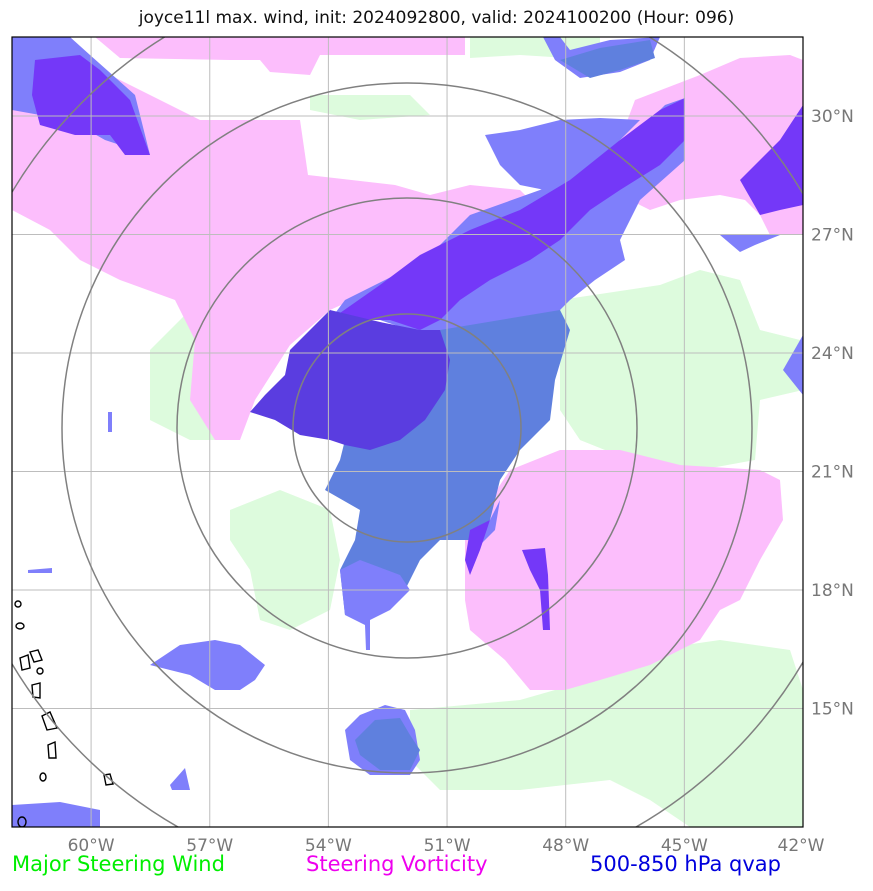  I want to click on lat-tick-label: 24°N, so click(832, 354).